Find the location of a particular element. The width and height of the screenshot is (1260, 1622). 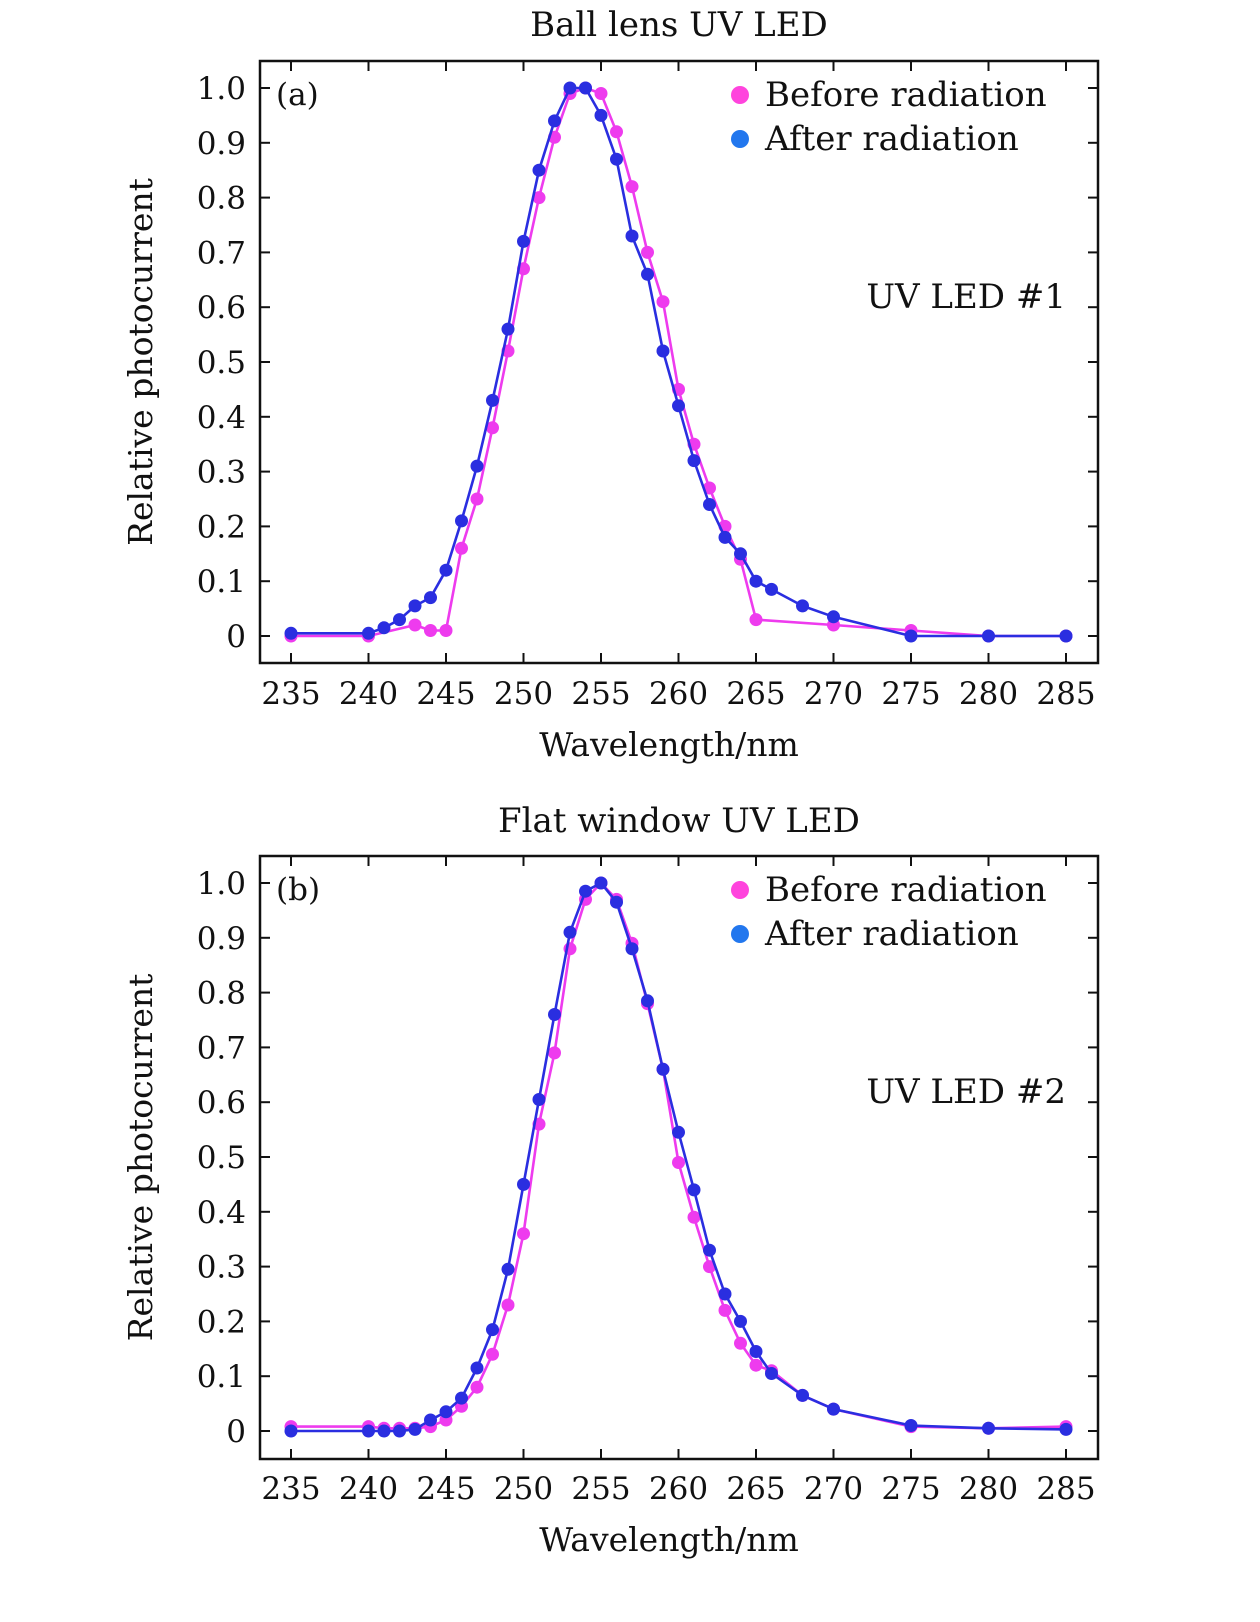

x-tick-label: 255 is located at coordinates (600, 694).